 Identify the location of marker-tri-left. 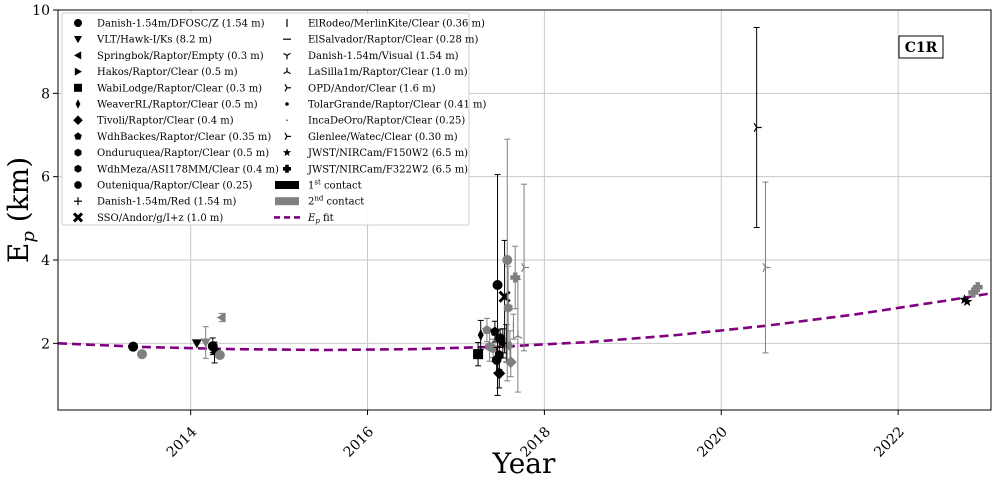
(78, 55).